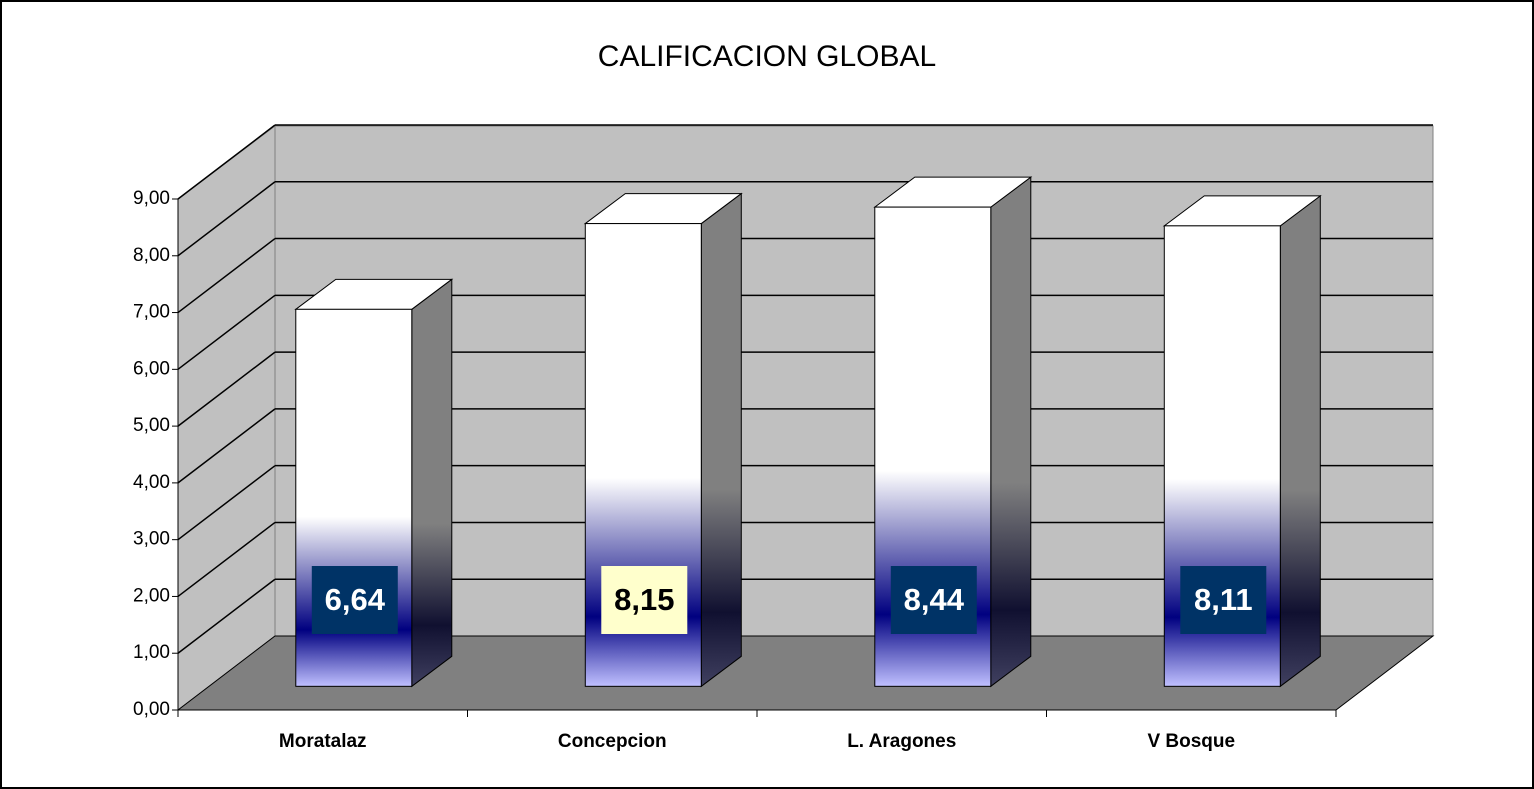 This screenshot has height=789, width=1534. Describe the element at coordinates (151, 312) in the screenshot. I see `y-tick-label: 7,00` at that location.